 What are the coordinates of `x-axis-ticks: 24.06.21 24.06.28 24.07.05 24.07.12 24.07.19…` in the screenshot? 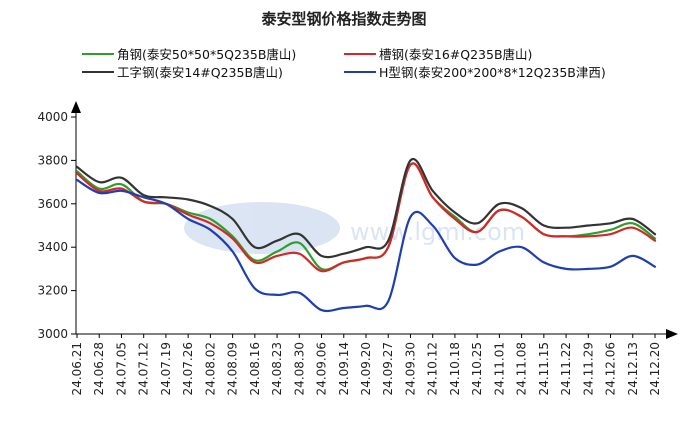 It's located at (366, 364).